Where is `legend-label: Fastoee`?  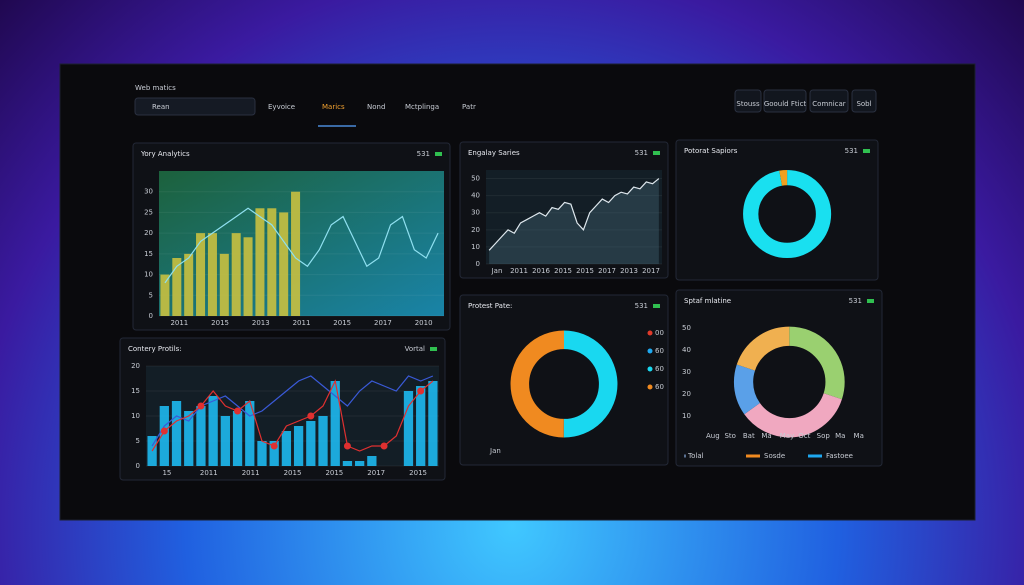
legend-label: Fastoee is located at coordinates (839, 456).